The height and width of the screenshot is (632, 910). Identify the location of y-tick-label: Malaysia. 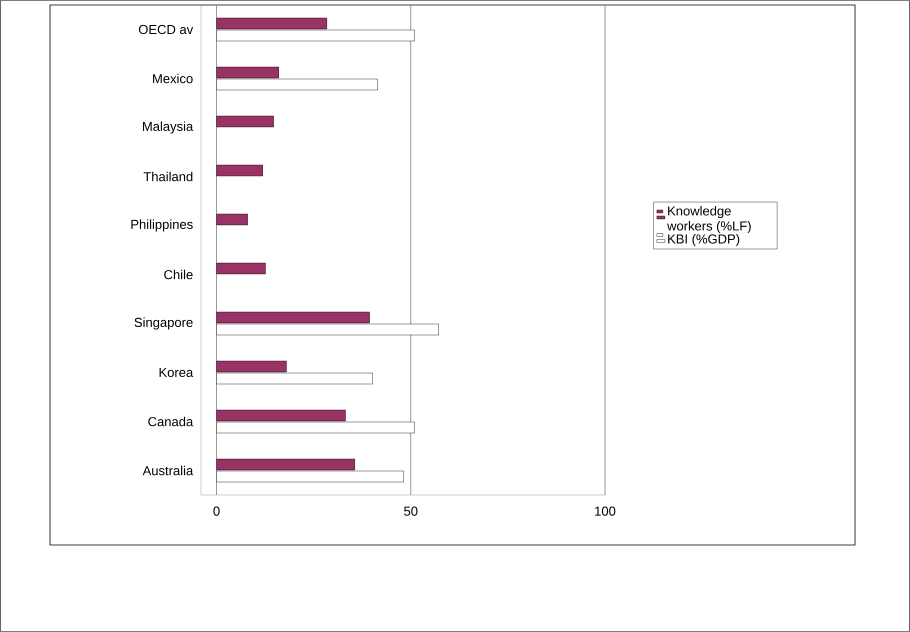
(168, 127).